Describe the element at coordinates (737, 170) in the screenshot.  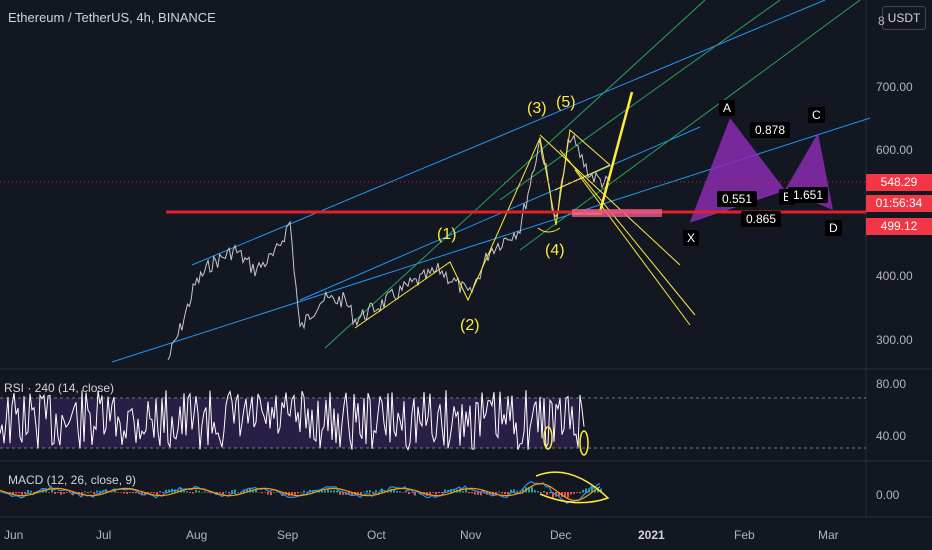
I see `harmonic-xab` at that location.